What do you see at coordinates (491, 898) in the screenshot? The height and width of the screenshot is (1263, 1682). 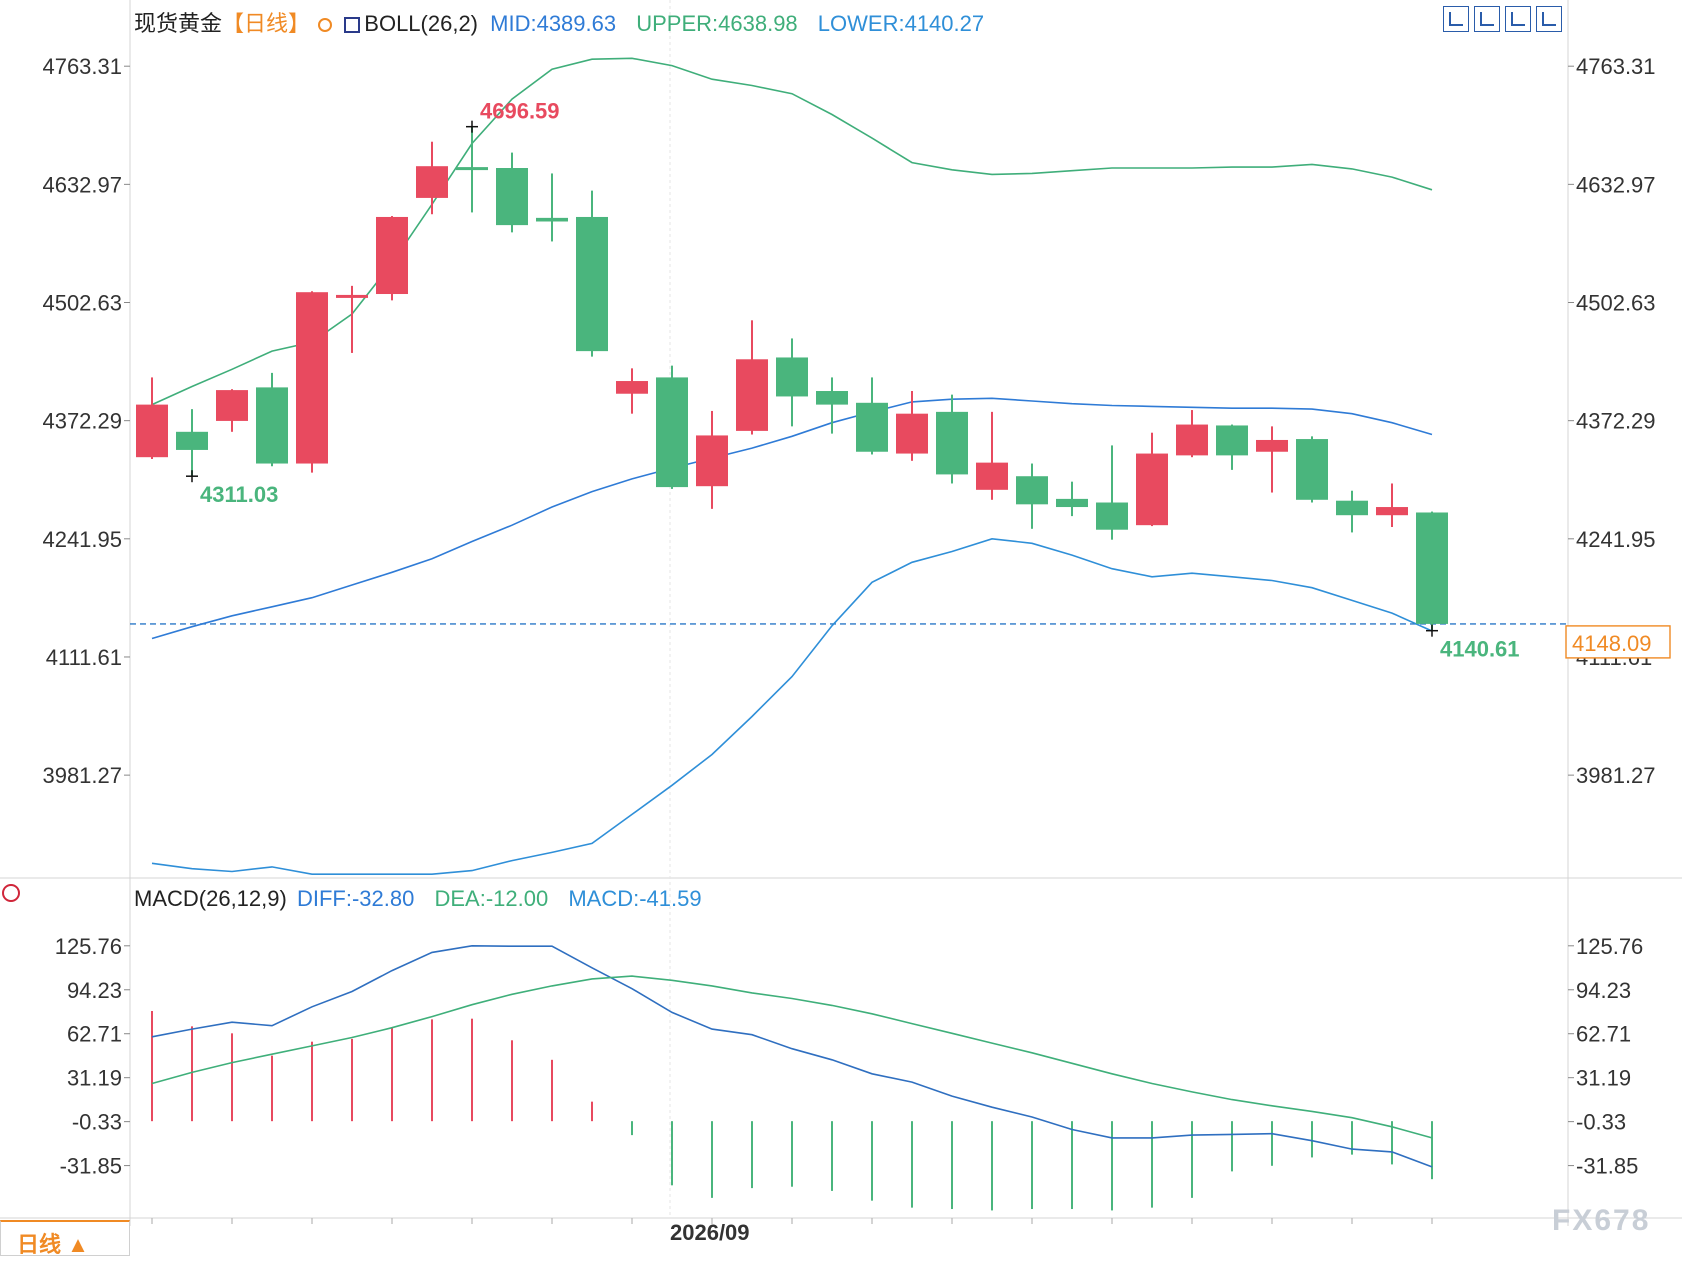 I see `macd-dea-value: DEA:-12.00` at bounding box center [491, 898].